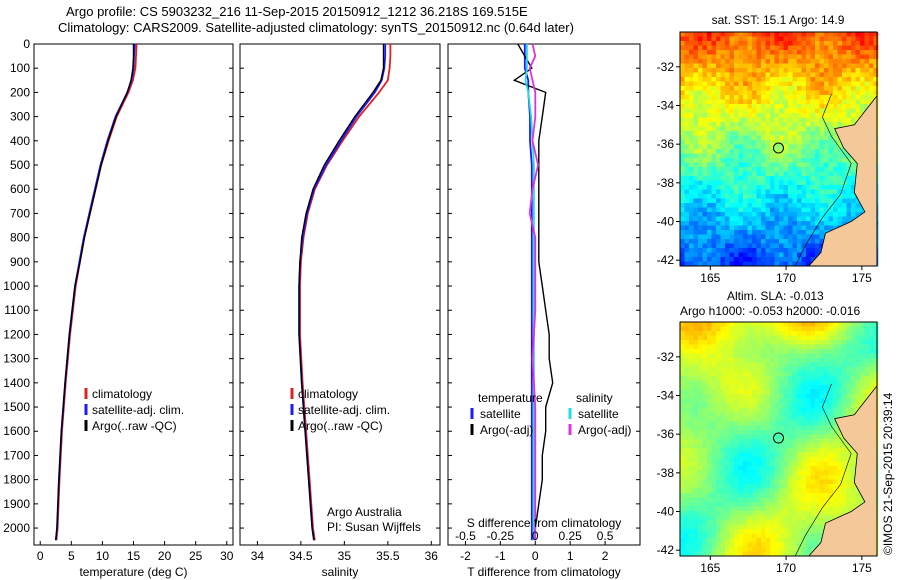 Image resolution: width=900 pixels, height=580 pixels. What do you see at coordinates (666, 473) in the screenshot?
I see `map-y-tick-label: -38` at bounding box center [666, 473].